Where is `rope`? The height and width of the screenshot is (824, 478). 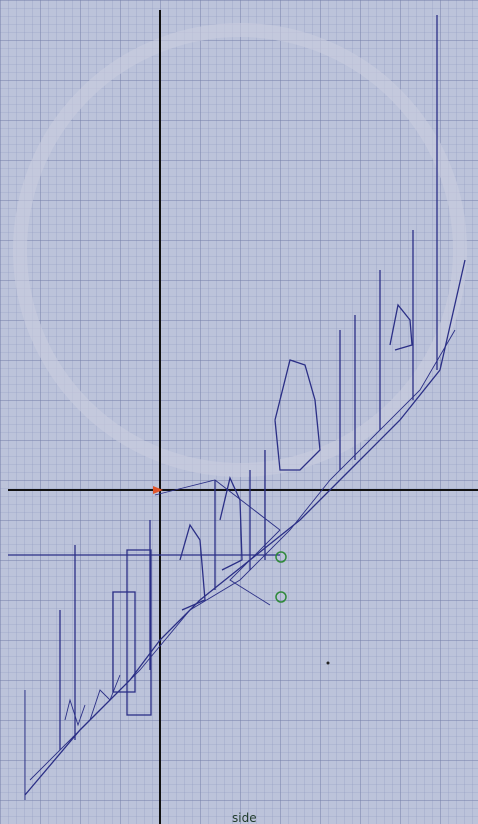 rope is located at coordinates (217, 542).